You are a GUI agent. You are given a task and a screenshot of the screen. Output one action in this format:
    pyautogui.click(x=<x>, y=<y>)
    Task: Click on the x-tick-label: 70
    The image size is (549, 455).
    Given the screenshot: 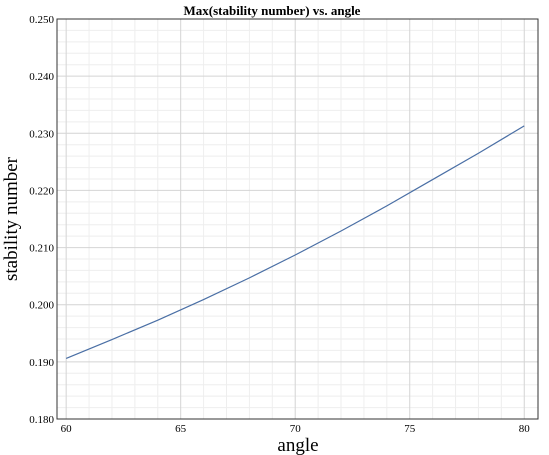 What is the action you would take?
    pyautogui.click(x=296, y=429)
    